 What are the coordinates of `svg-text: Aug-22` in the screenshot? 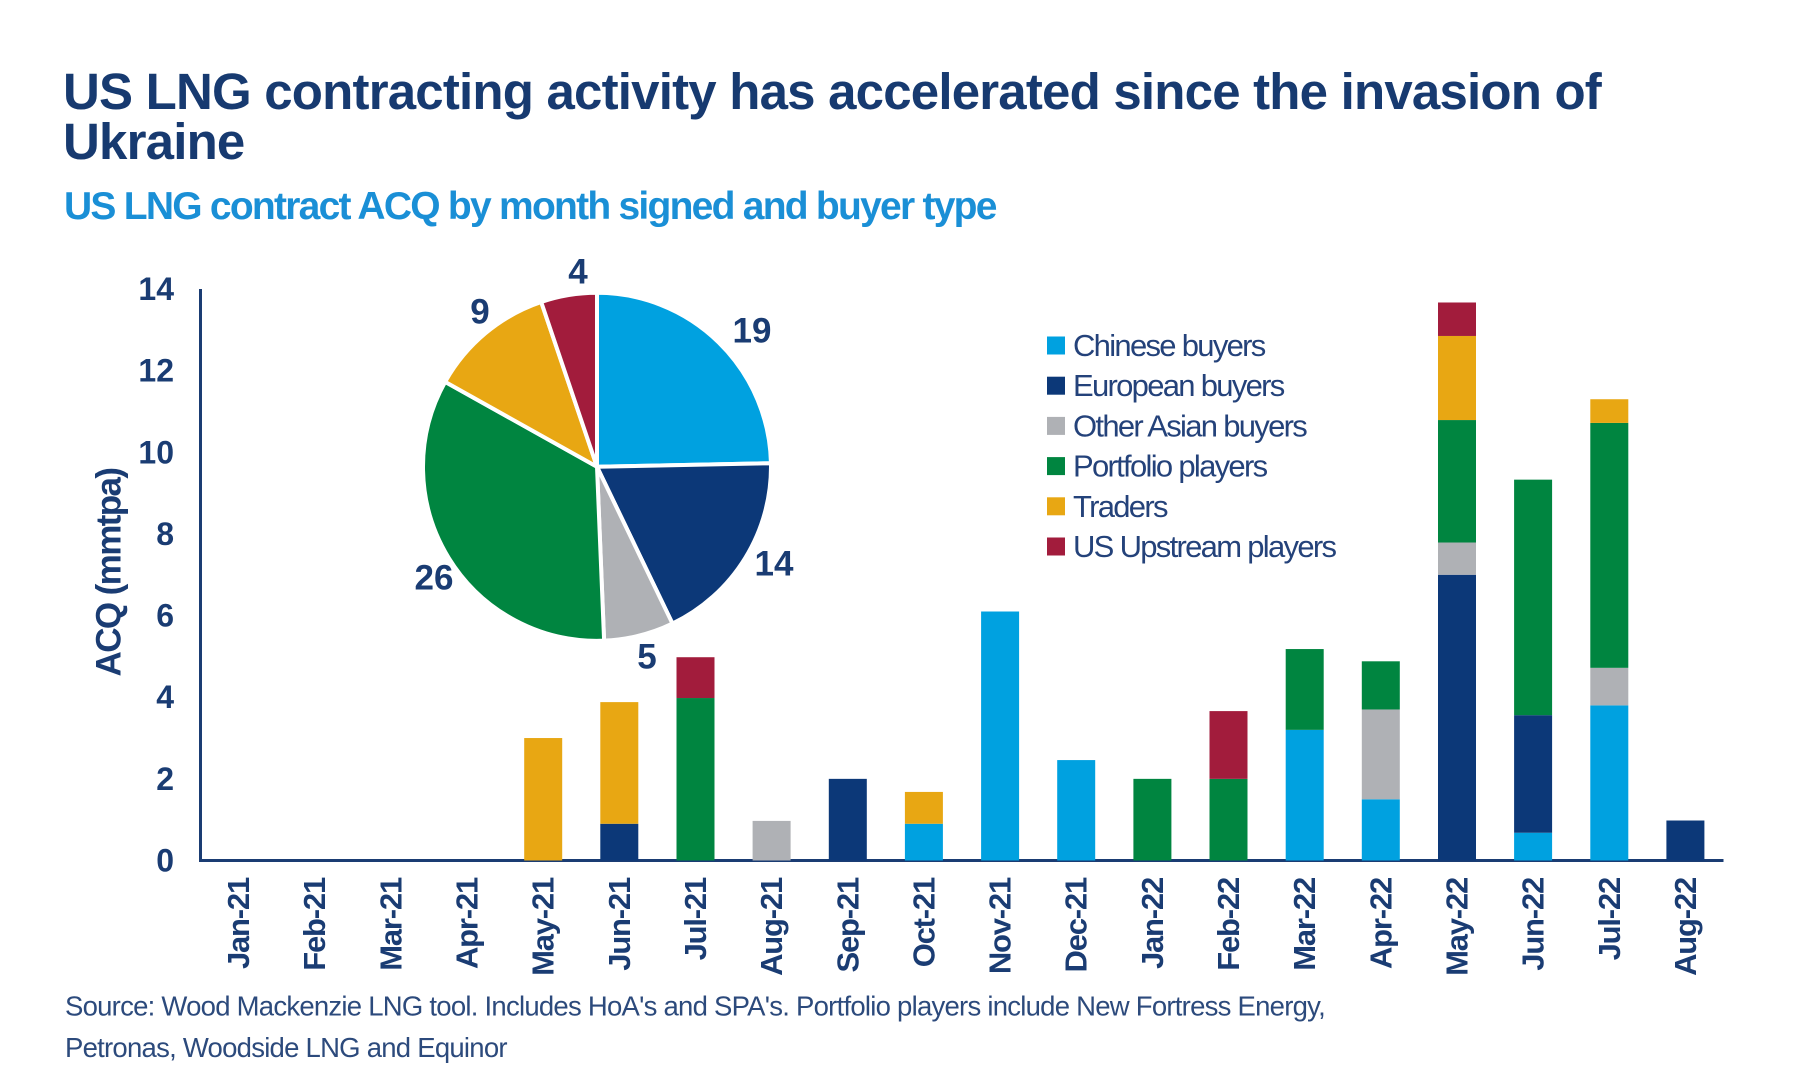 It's located at (1685, 927).